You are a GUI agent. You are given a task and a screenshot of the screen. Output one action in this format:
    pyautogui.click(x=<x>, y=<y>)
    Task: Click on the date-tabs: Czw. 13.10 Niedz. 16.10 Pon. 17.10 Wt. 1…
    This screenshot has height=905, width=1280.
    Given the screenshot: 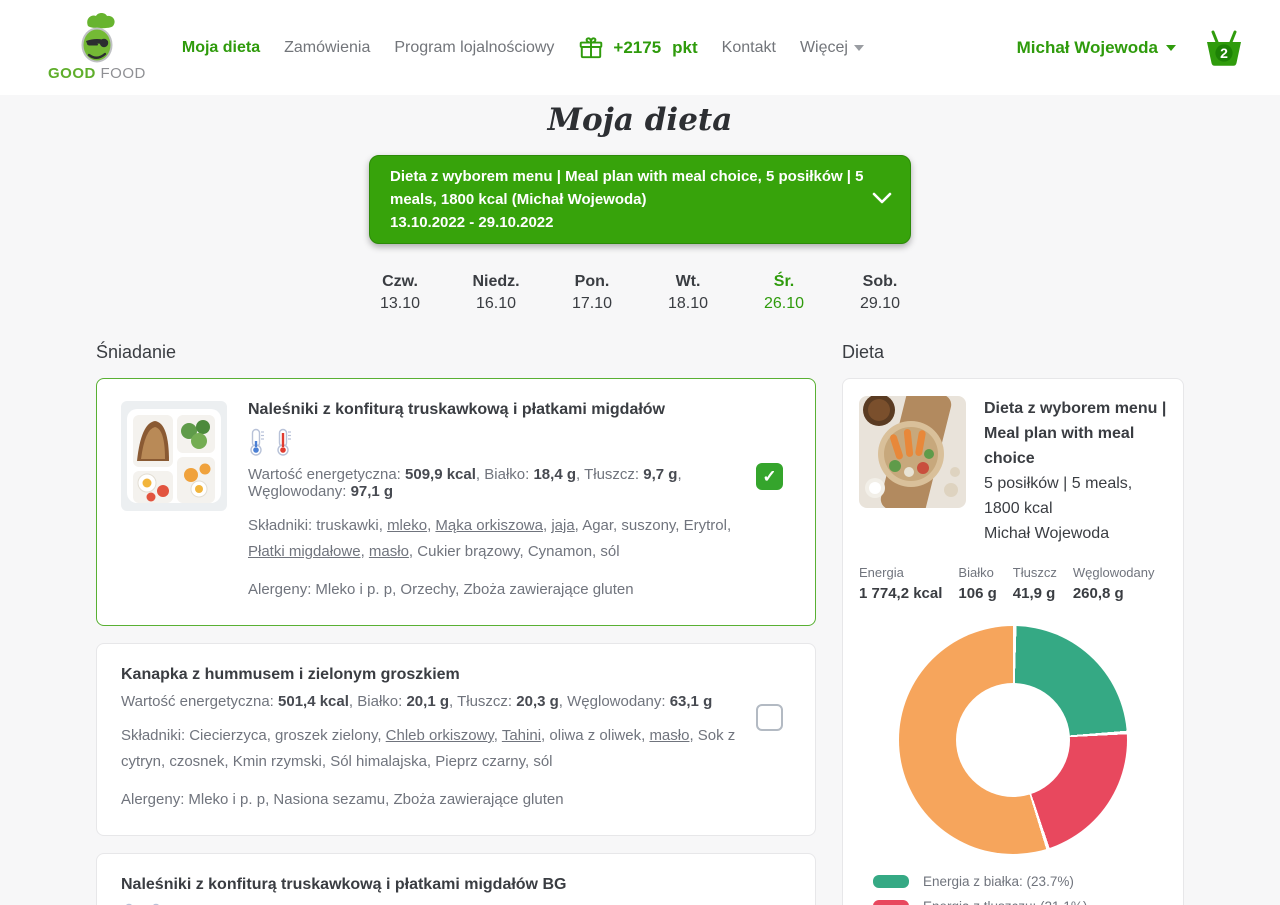 What is the action you would take?
    pyautogui.click(x=640, y=293)
    